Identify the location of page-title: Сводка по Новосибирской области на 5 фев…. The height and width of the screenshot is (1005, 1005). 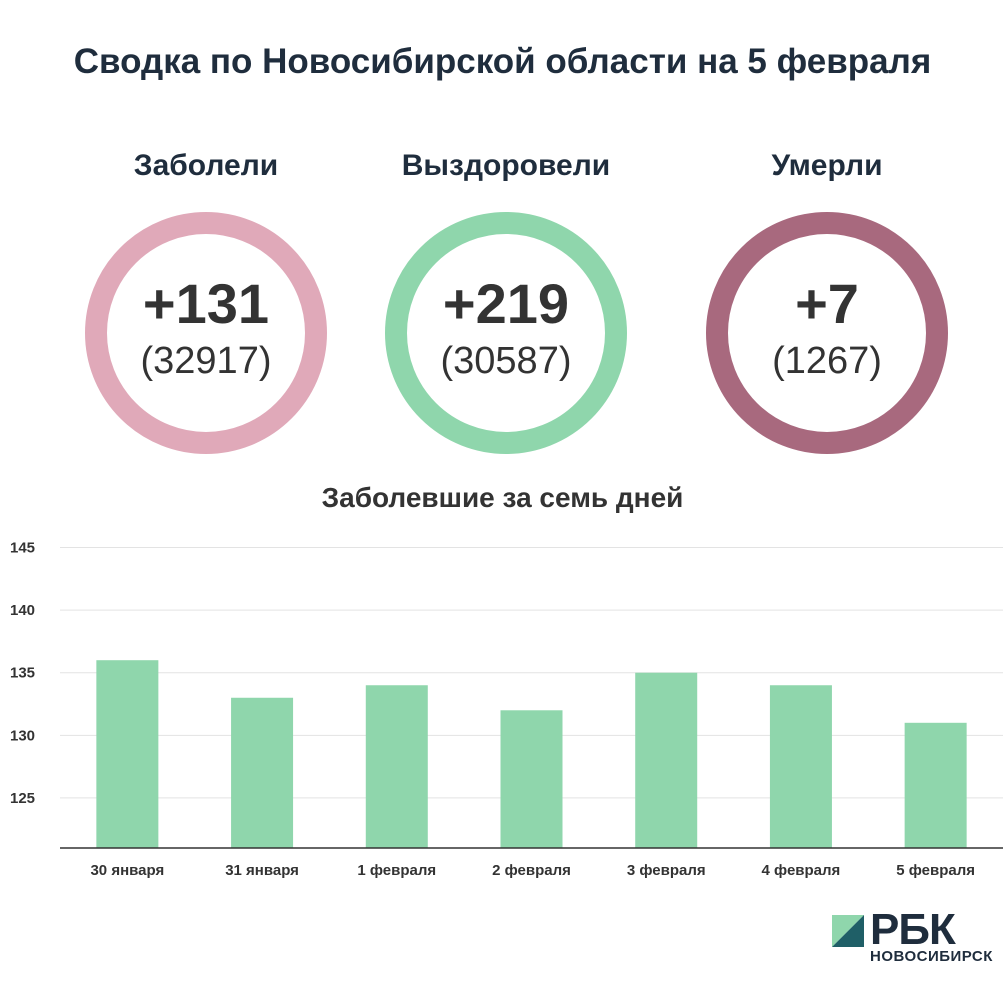
(502, 61).